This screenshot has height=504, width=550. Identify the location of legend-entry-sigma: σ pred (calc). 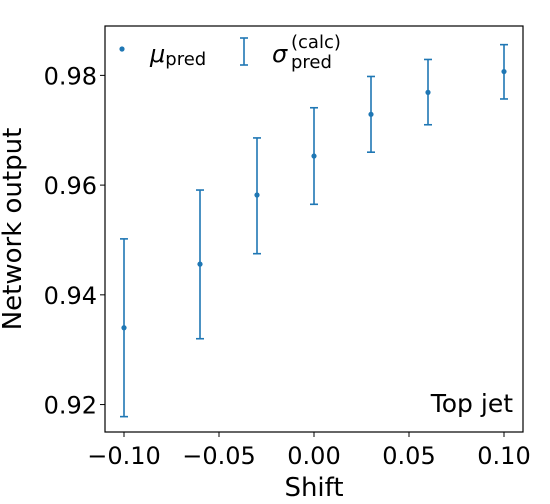
(290, 52).